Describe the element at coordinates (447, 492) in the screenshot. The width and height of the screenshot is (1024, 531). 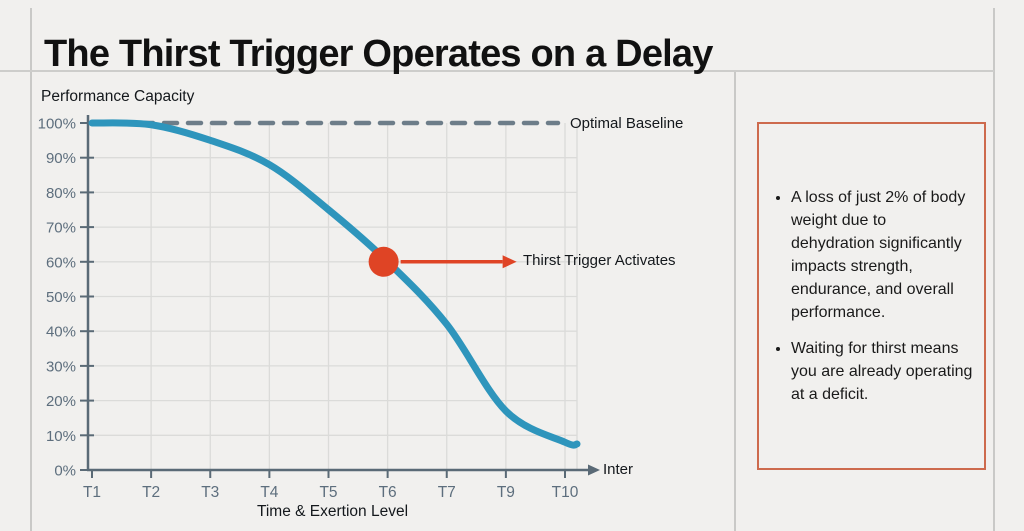
I see `x-tick-label: T7` at that location.